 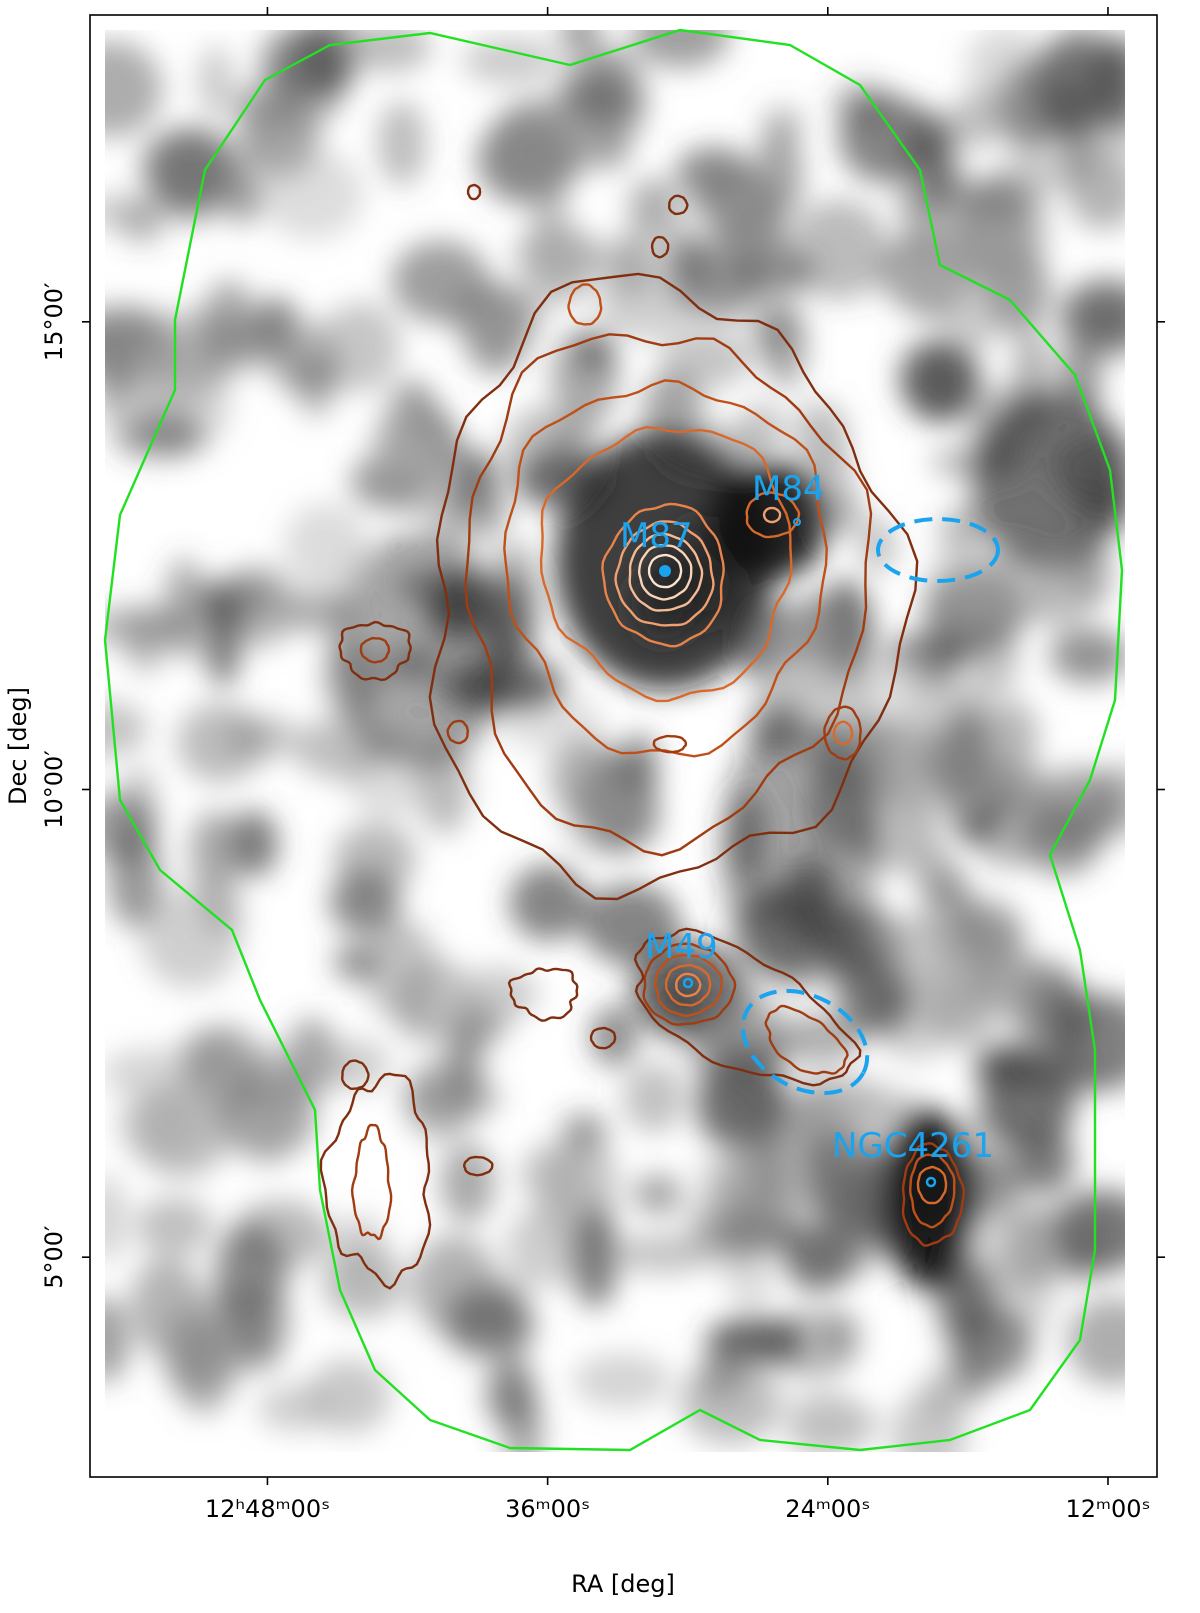 I want to click on x-tick-label: 12ʰ48ᵐ00ˢ, so click(x=267, y=1509).